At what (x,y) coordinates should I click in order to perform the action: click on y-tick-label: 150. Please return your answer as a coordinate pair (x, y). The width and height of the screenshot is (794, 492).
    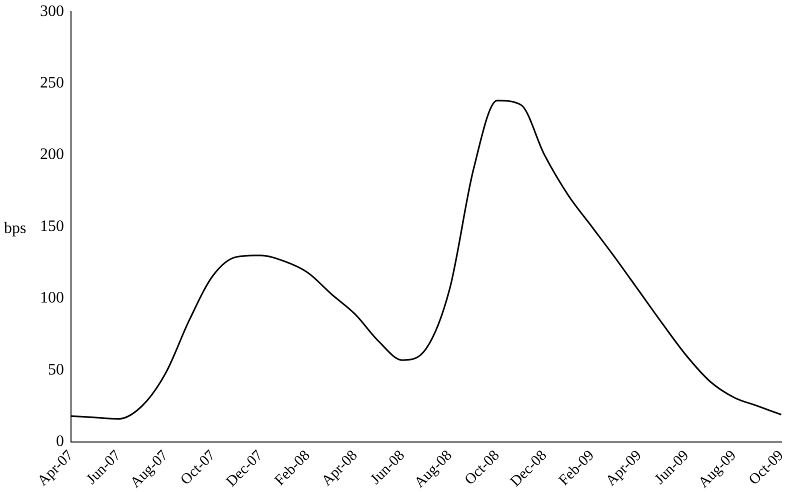
    Looking at the image, I should click on (52, 226).